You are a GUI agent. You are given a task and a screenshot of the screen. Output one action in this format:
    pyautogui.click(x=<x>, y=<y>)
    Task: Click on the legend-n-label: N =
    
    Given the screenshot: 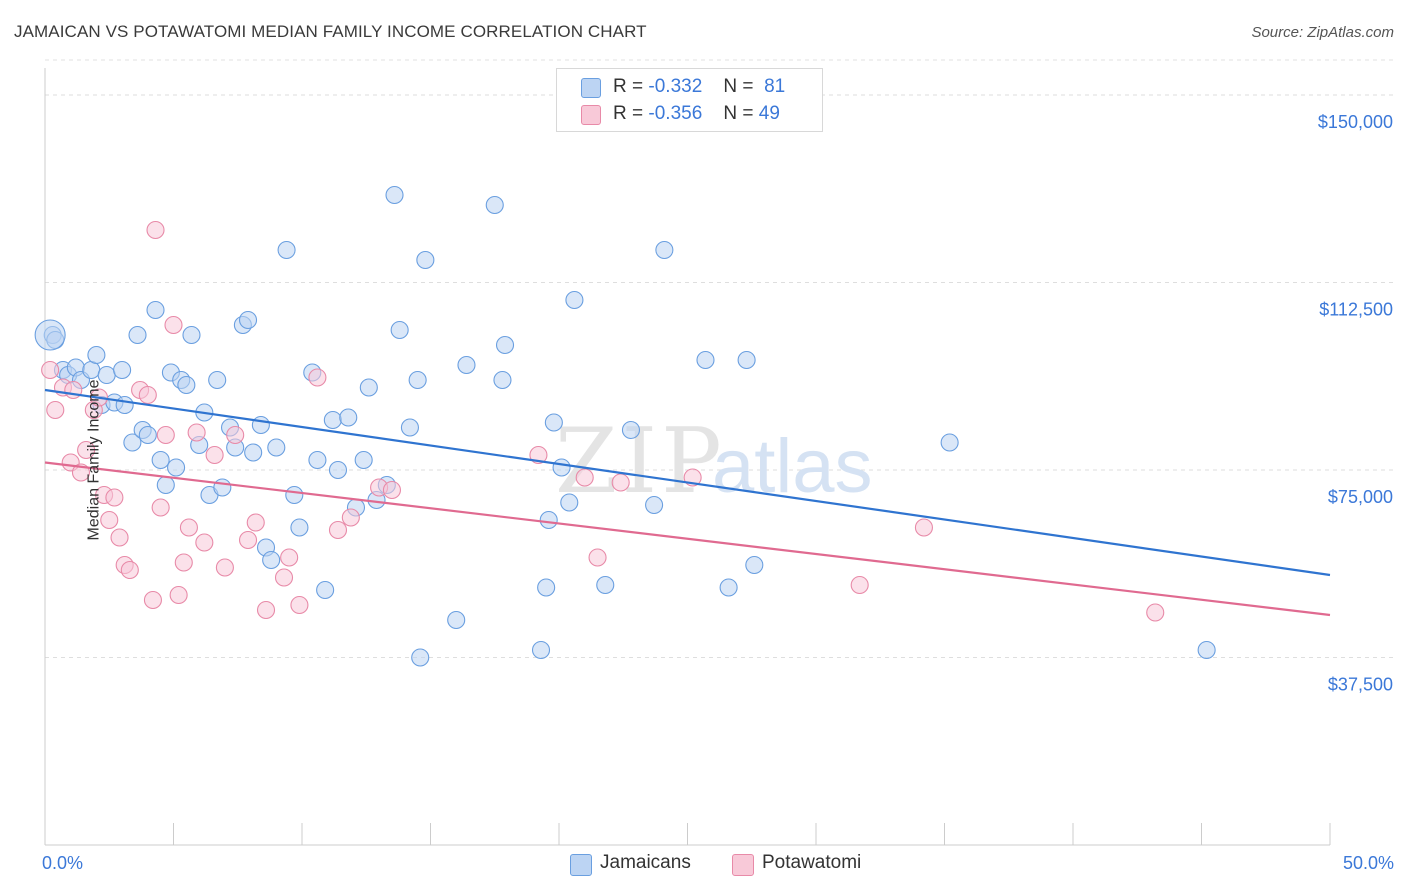 What is the action you would take?
    pyautogui.click(x=738, y=113)
    